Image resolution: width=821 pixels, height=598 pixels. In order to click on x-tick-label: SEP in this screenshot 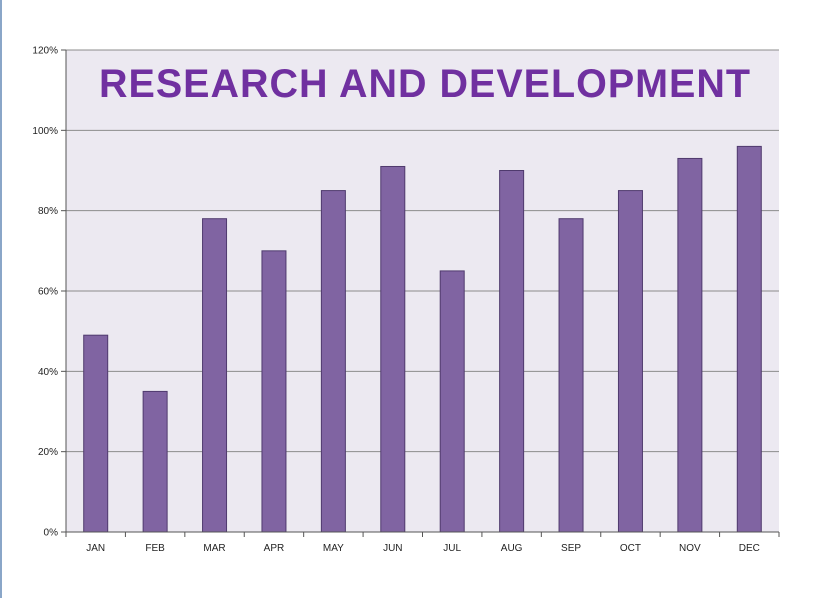, I will do `click(571, 548)`.